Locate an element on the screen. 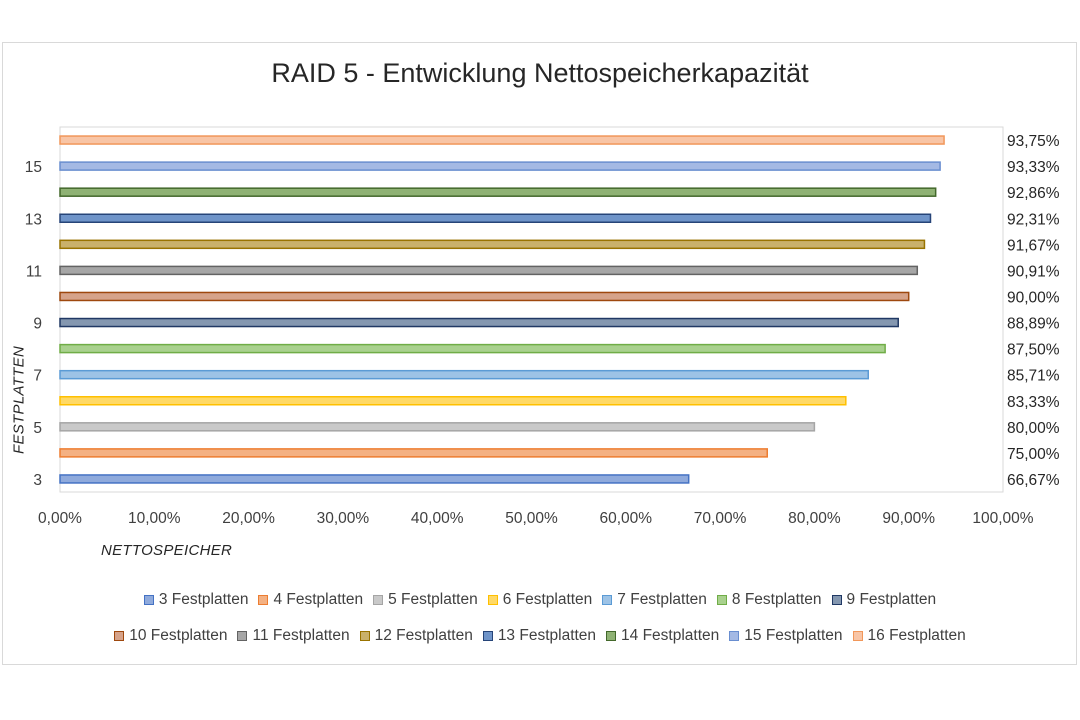 The image size is (1080, 720). data-label-6: 83,33% is located at coordinates (1033, 402).